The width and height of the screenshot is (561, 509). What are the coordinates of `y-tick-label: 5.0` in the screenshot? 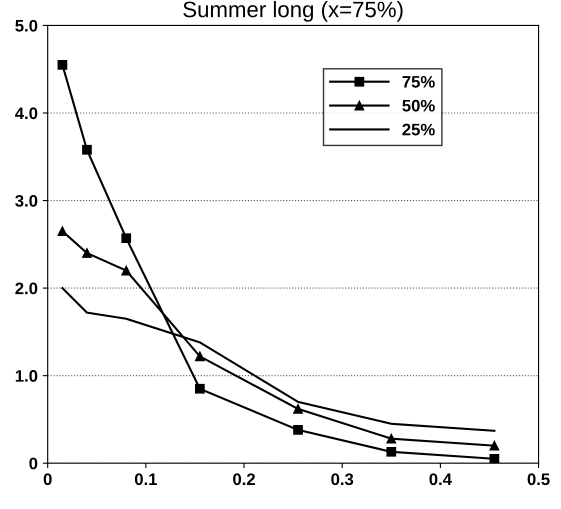 It's located at (26, 26).